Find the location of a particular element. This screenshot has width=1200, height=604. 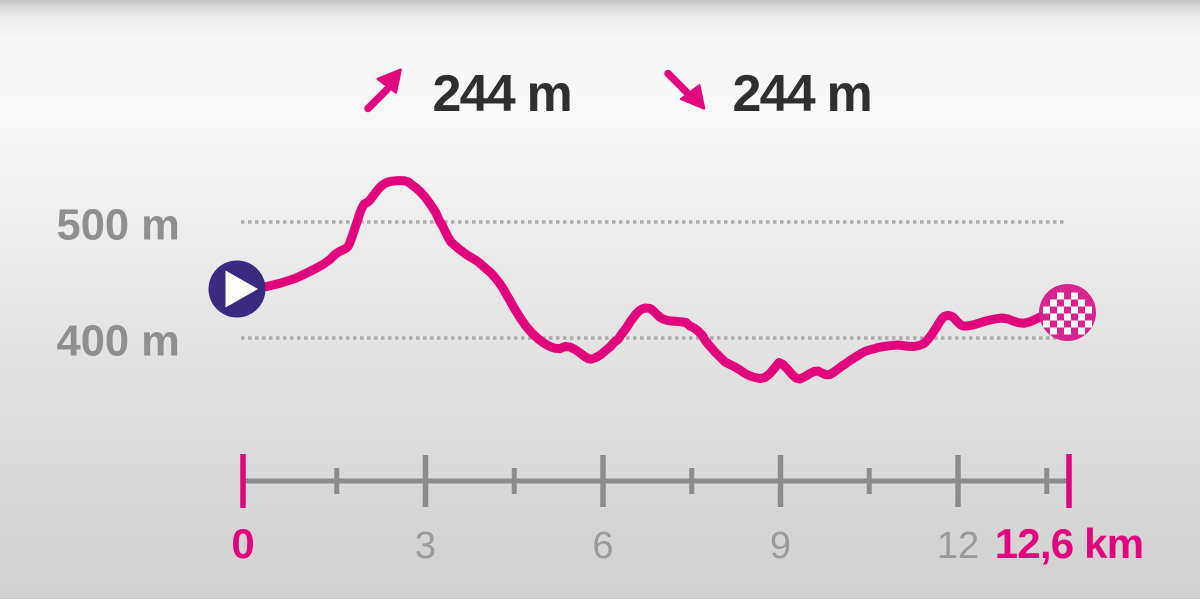

svg-text: 0 is located at coordinates (242, 543).